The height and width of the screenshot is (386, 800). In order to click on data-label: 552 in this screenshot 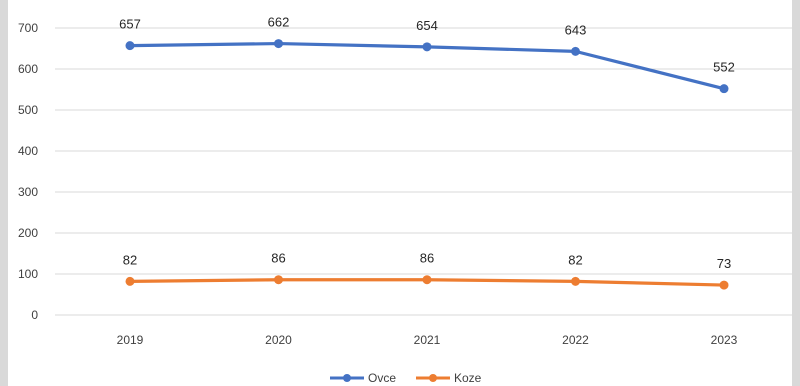, I will do `click(724, 67)`.